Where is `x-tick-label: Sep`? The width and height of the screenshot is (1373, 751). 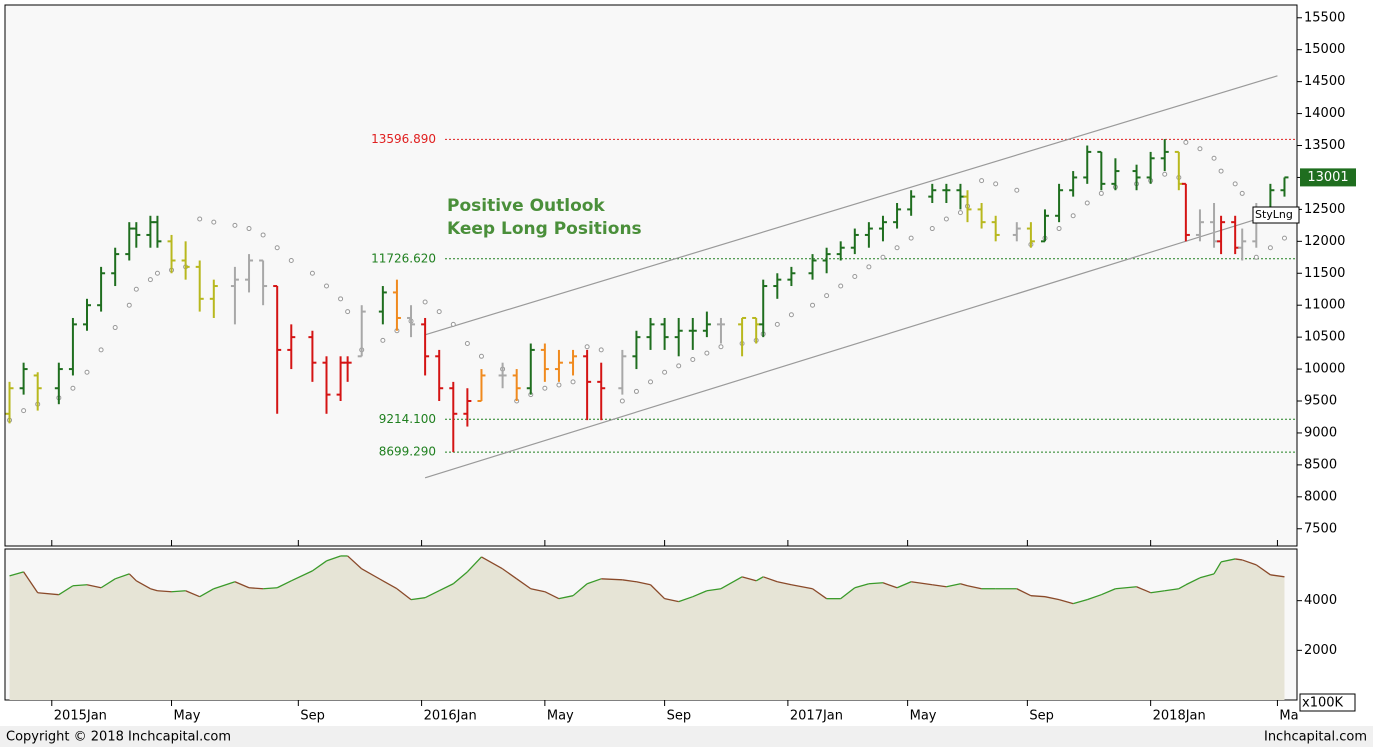
x-tick-label: Sep is located at coordinates (312, 716).